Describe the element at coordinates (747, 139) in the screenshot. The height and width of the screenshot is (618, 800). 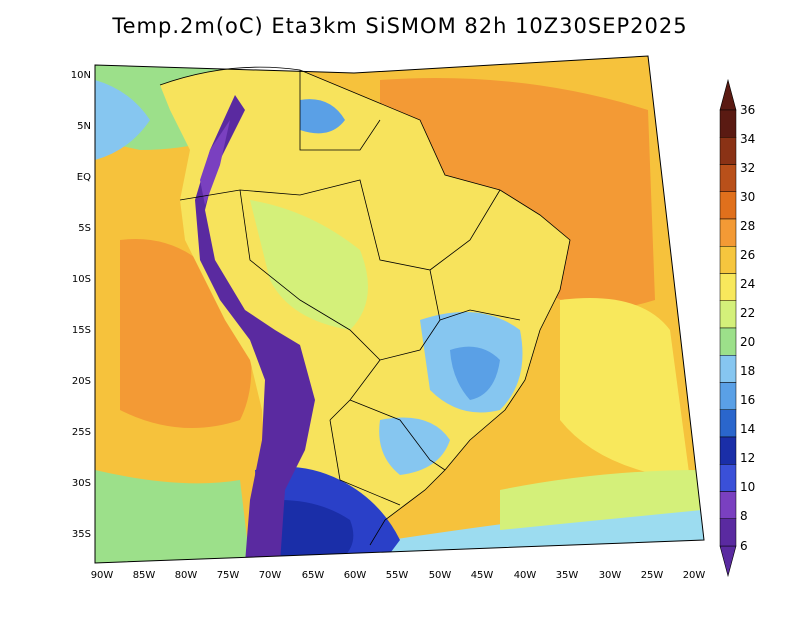
I see `colorbar-label: 34` at that location.